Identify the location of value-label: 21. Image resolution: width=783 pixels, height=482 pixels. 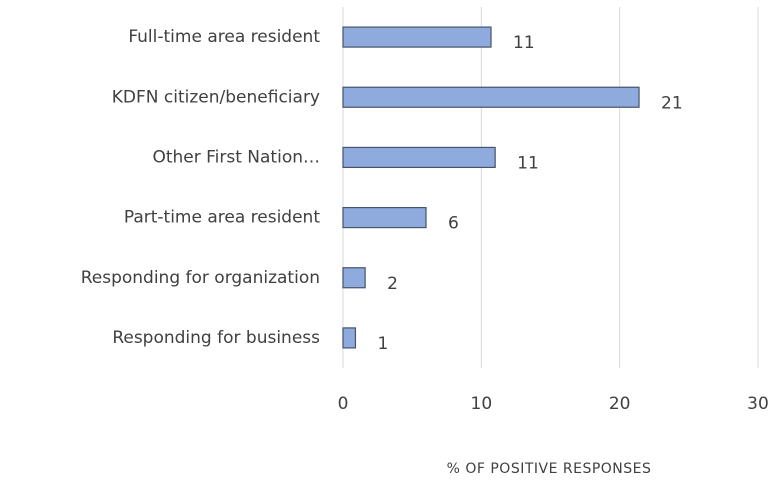
(672, 103).